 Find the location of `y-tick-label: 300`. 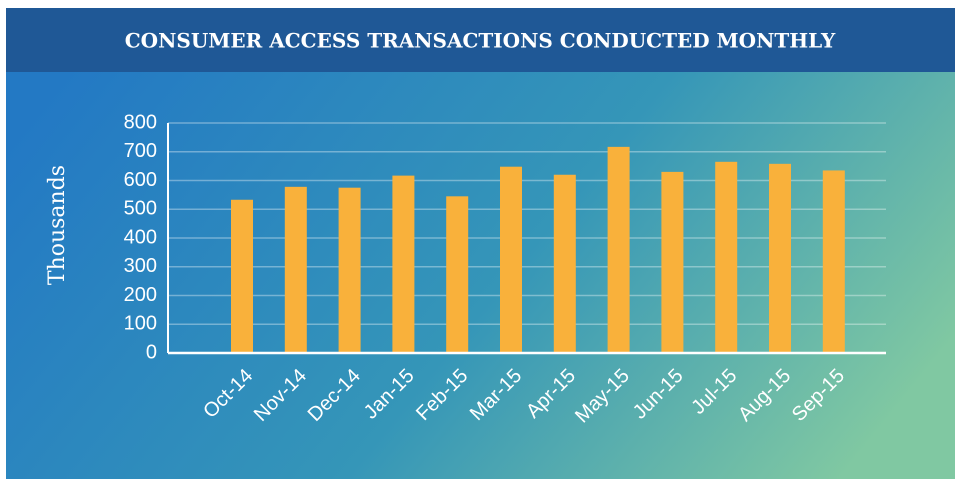

y-tick-label: 300 is located at coordinates (140, 266).